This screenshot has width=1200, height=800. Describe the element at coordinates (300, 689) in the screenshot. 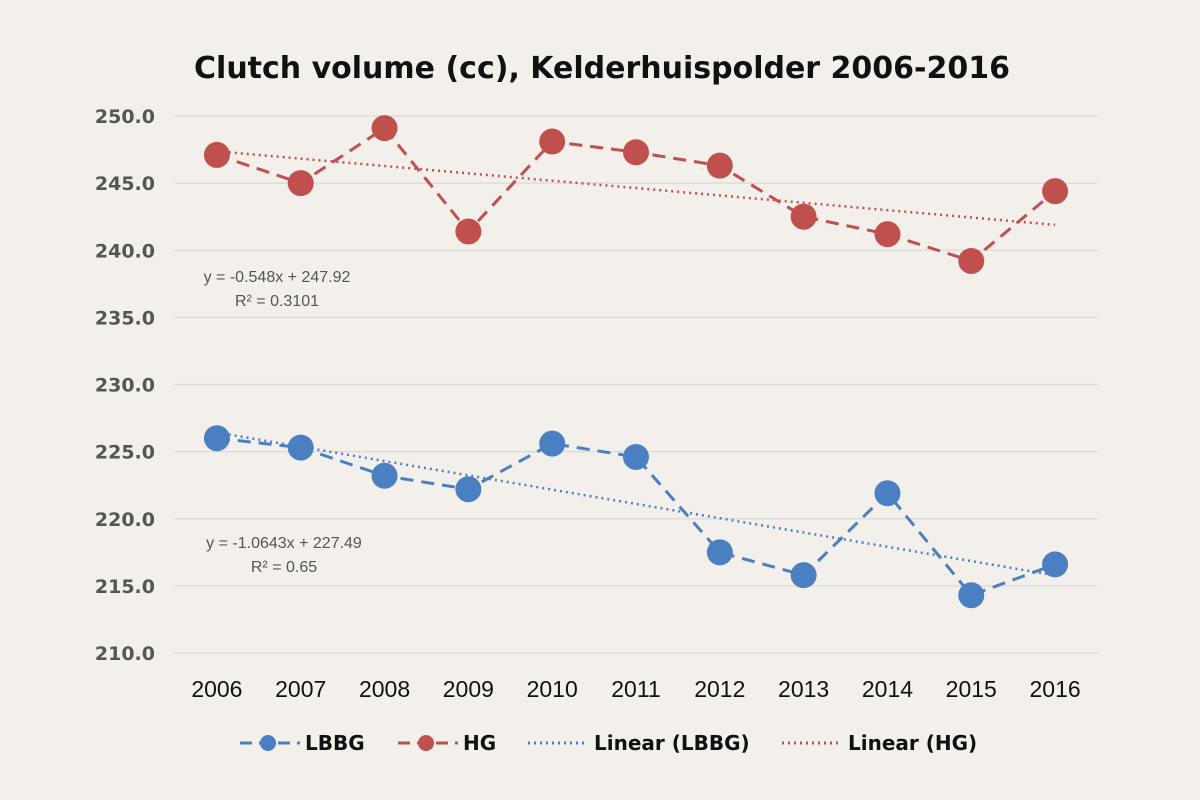

I see `x-tick-label: 2007` at that location.